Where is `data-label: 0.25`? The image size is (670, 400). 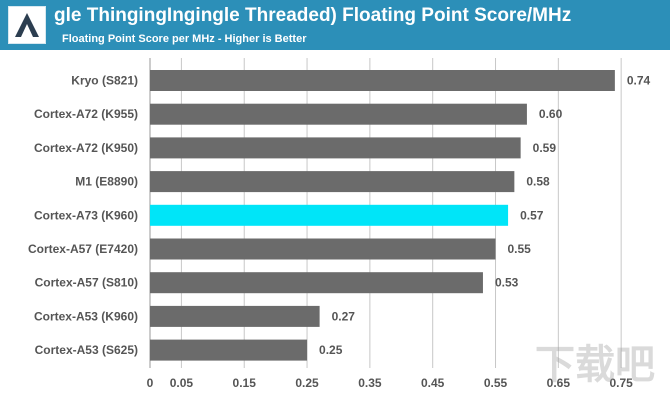
data-label: 0.25 is located at coordinates (331, 350).